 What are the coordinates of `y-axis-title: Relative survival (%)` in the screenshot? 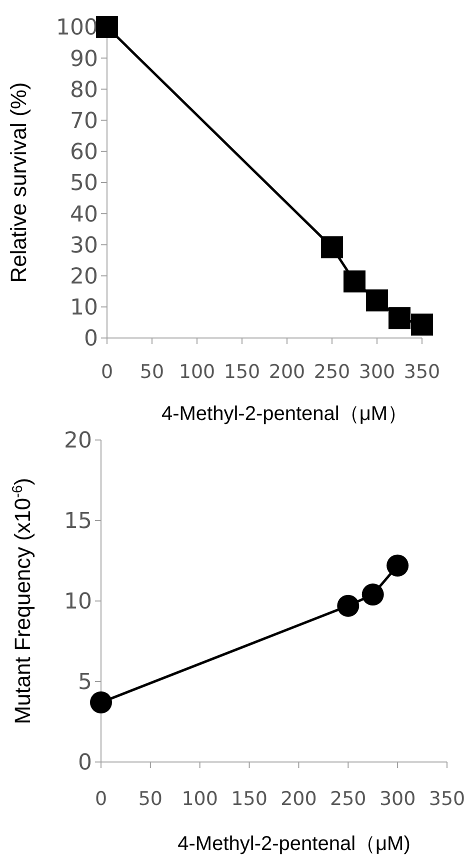 It's located at (18, 182).